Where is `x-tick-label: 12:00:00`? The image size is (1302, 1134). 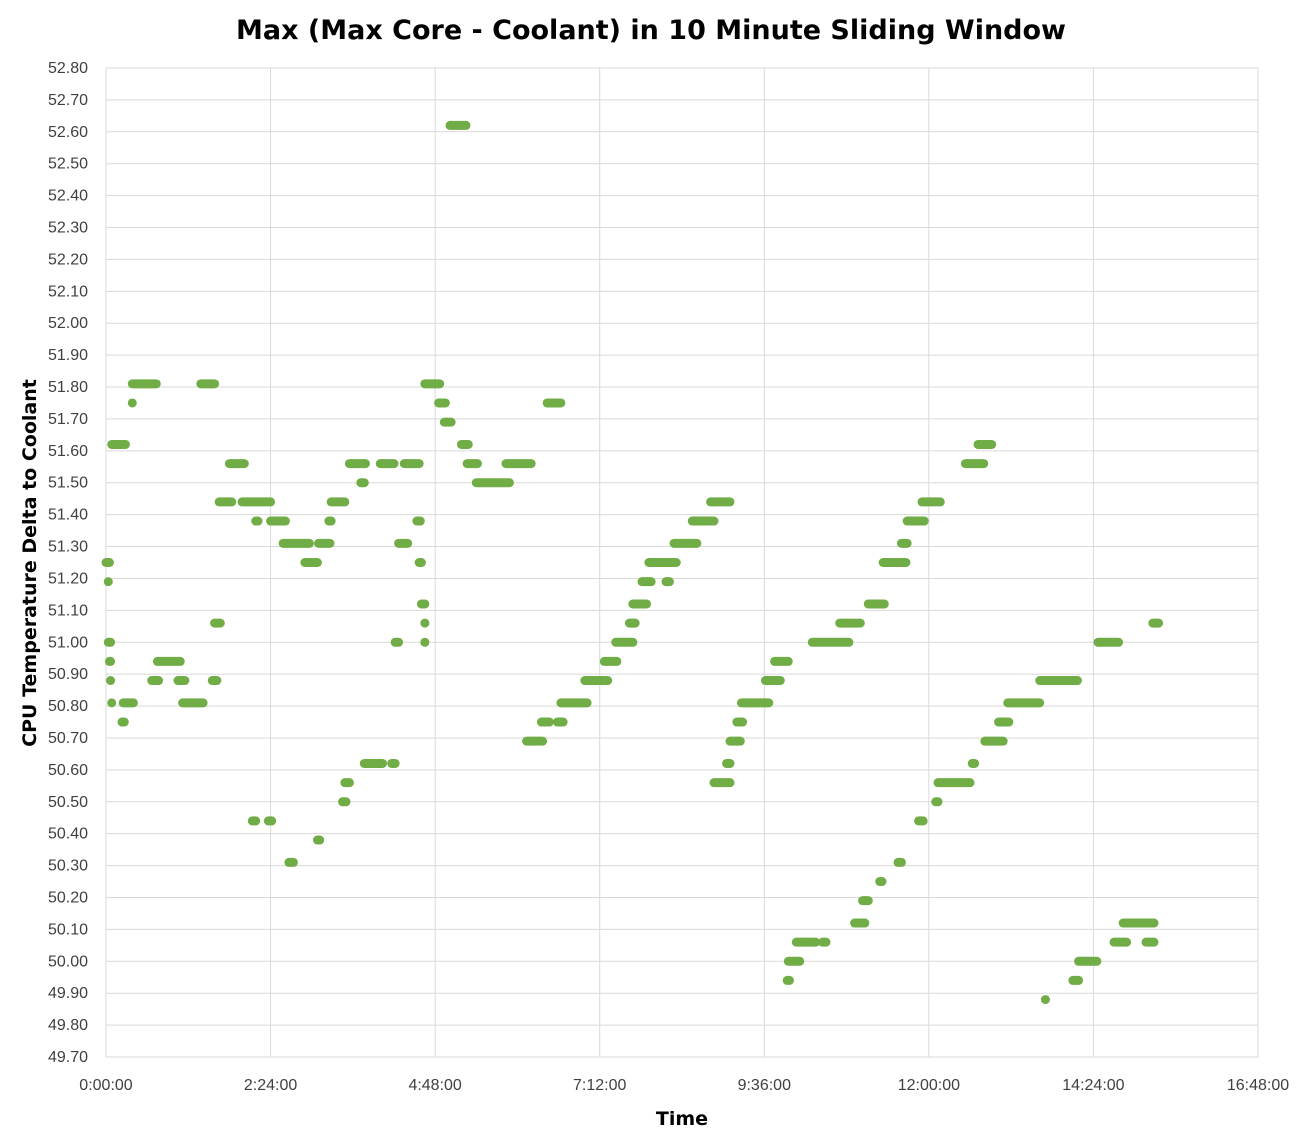
x-tick-label: 12:00:00 is located at coordinates (929, 1085).